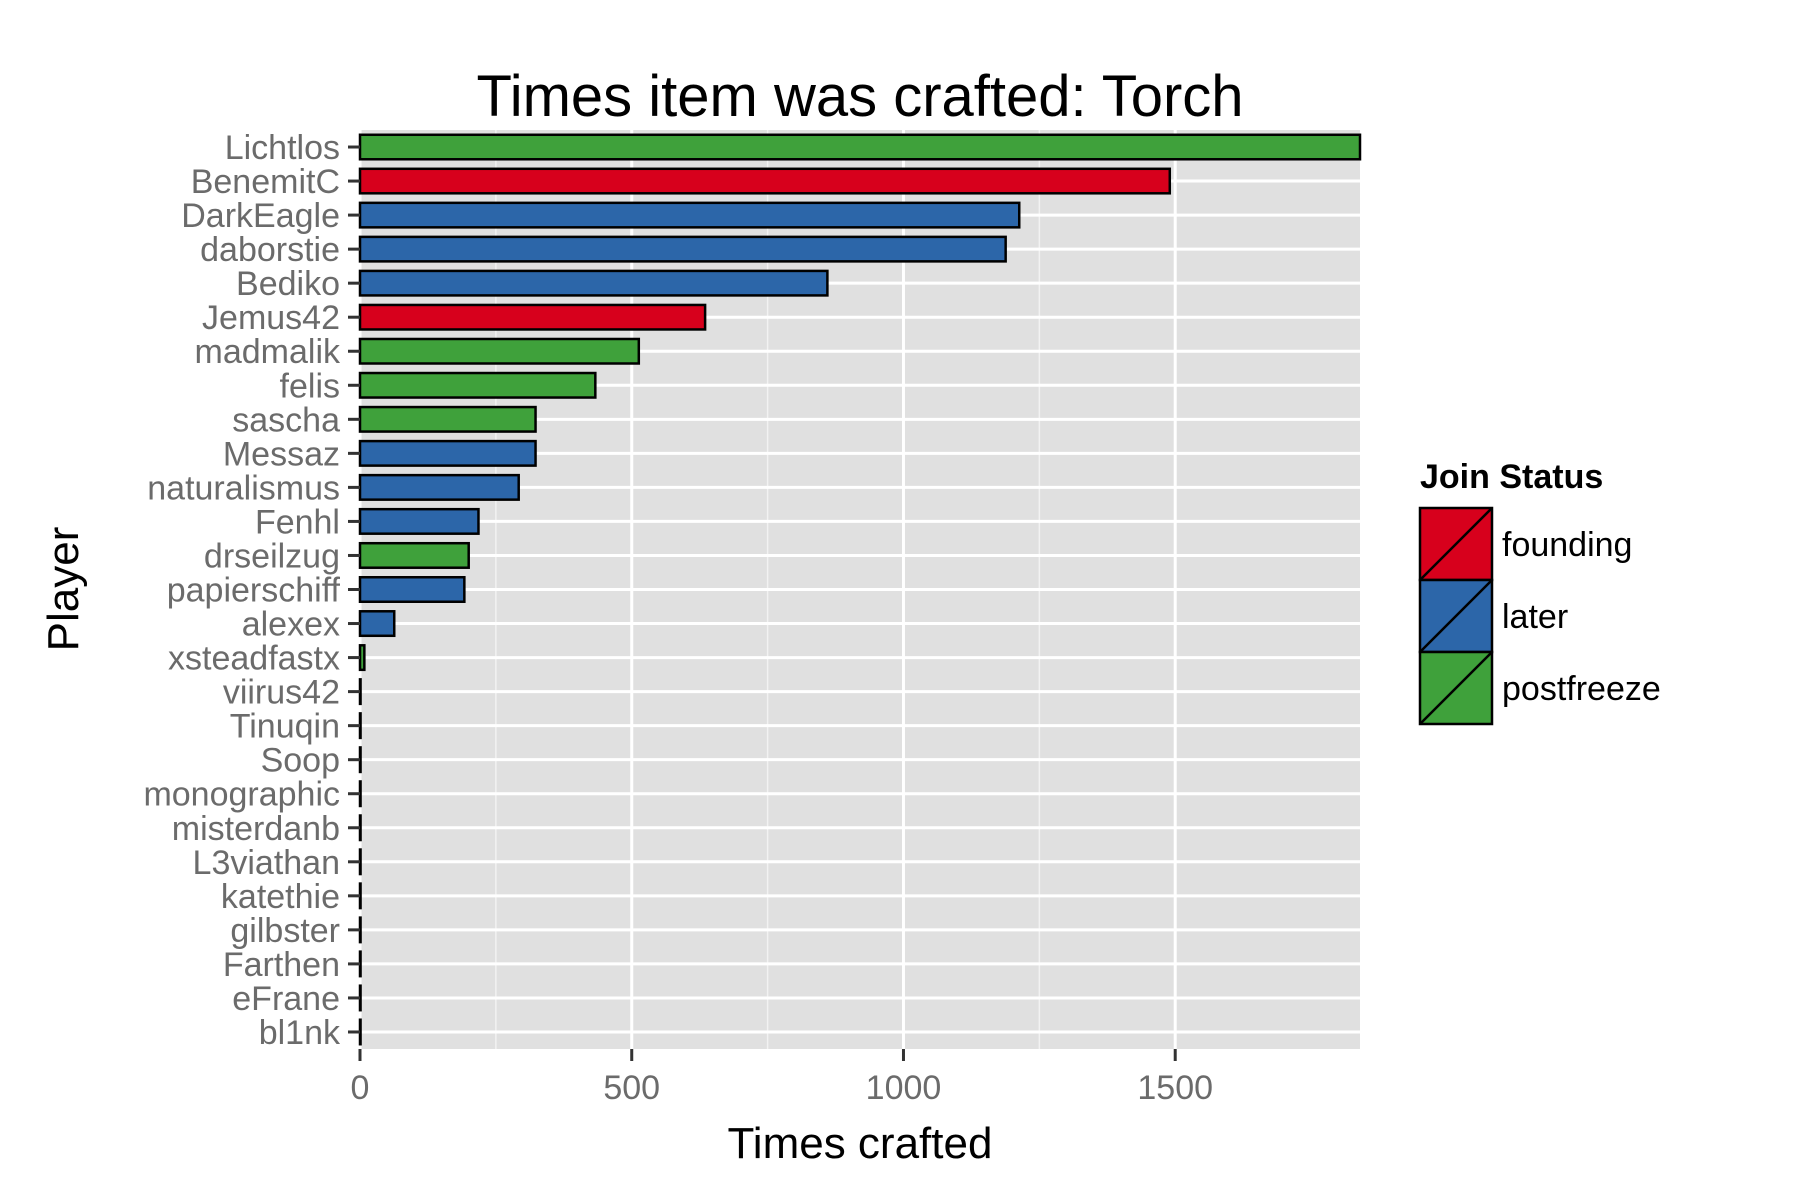 The height and width of the screenshot is (1200, 1800). I want to click on y-tick-label: viirus42, so click(281, 693).